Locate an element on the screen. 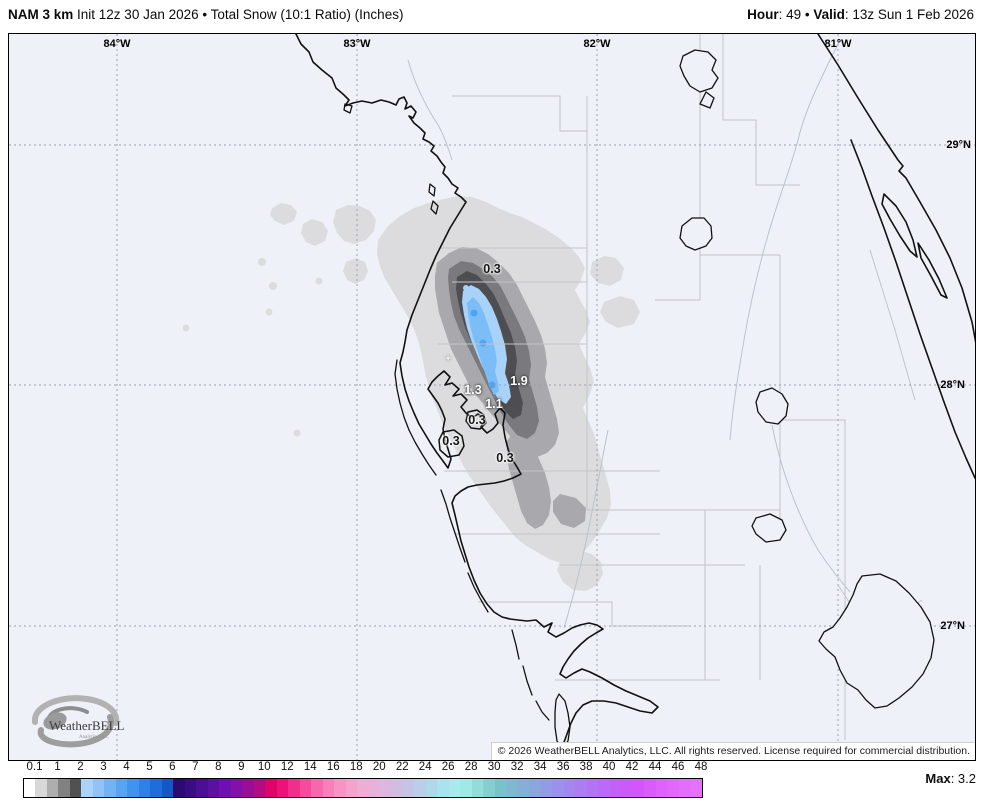 The width and height of the screenshot is (984, 808). colorbar-tick-label: 22 is located at coordinates (402, 767).